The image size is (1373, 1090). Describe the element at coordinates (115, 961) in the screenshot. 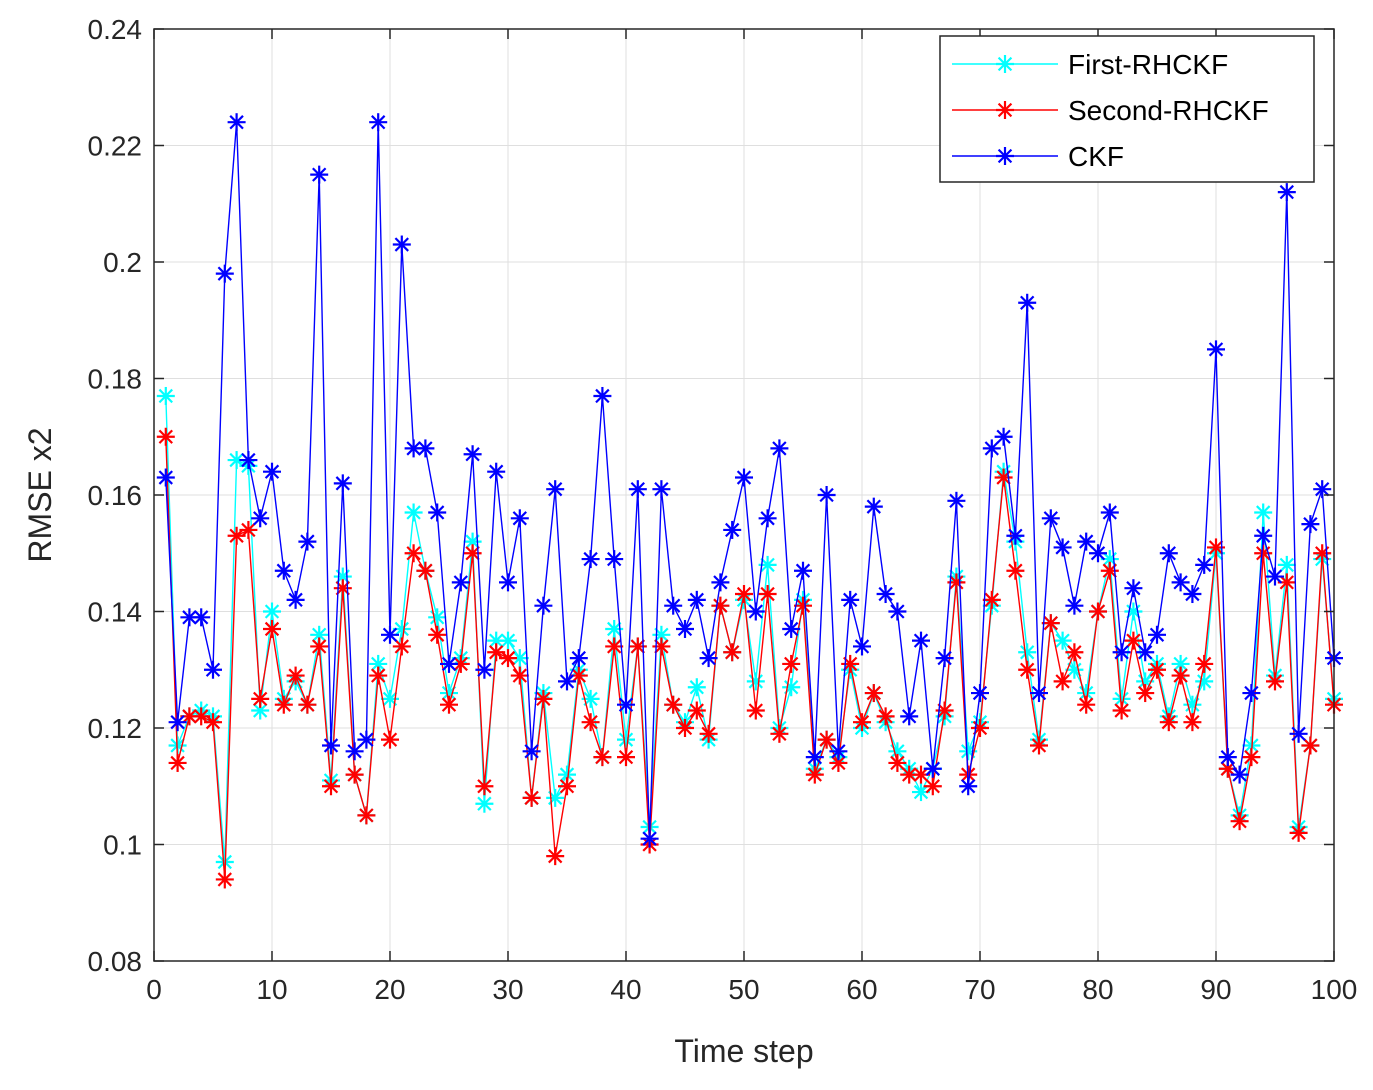

I see `y-tick-label: 0.08` at that location.